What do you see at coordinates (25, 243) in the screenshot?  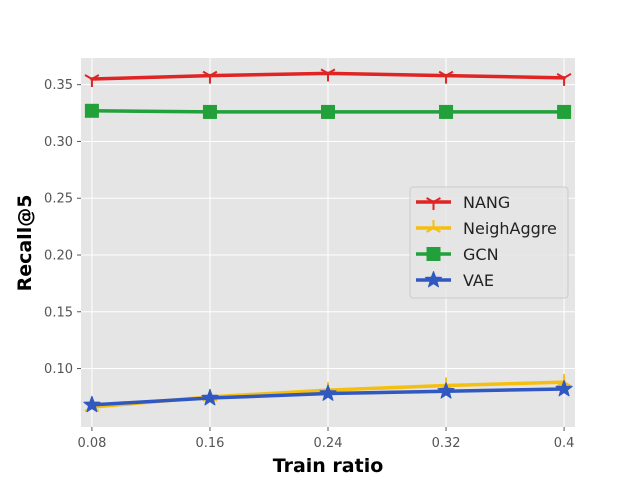 I see `y-axis-title: Recall@5` at bounding box center [25, 243].